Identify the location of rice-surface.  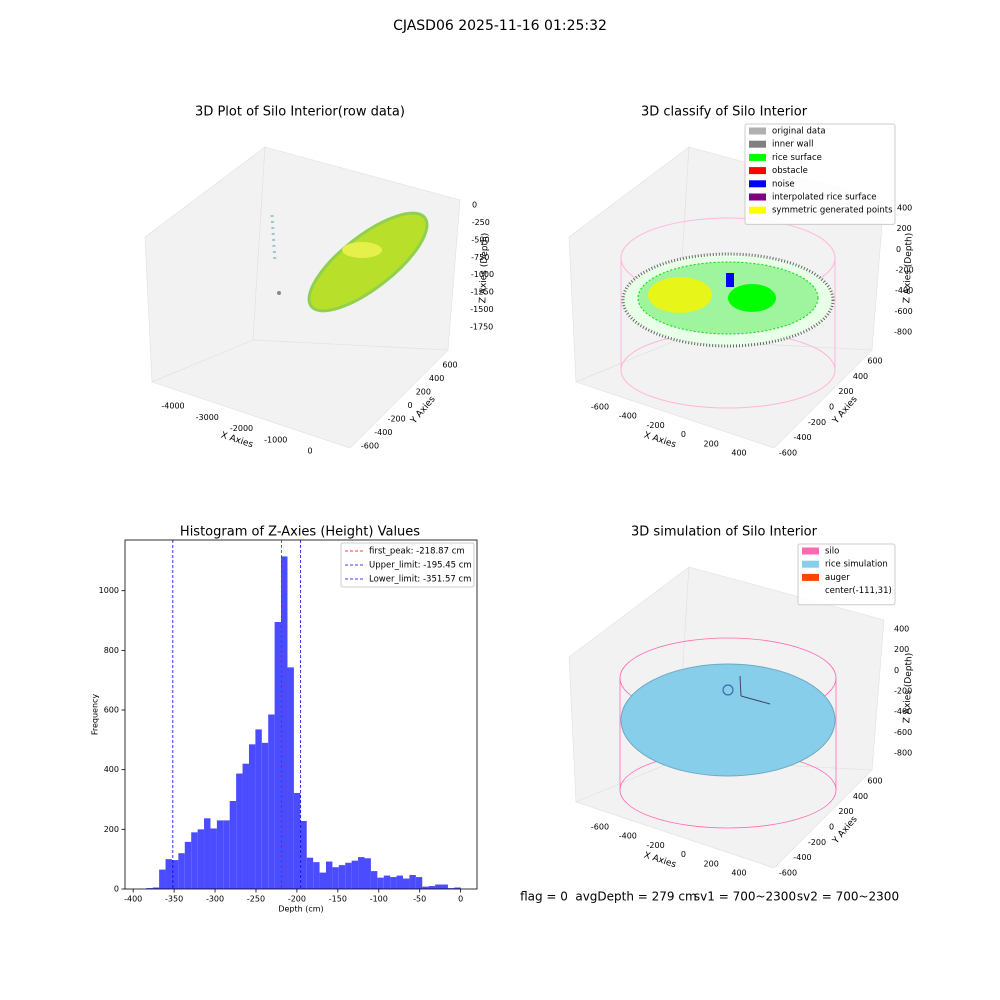
(752, 298).